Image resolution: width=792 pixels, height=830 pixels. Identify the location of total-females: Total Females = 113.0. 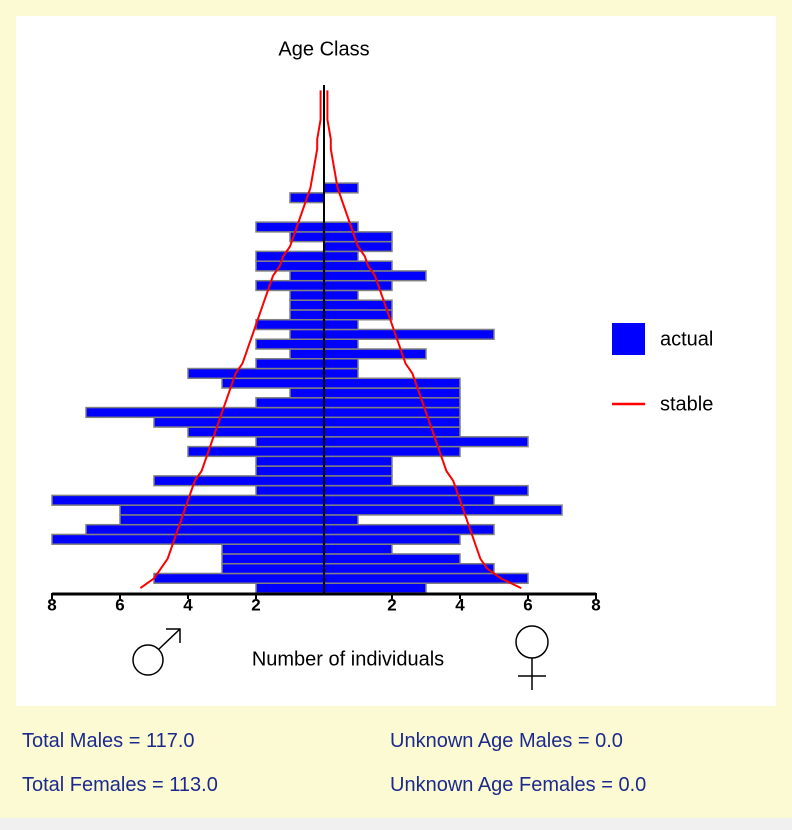
(120, 785).